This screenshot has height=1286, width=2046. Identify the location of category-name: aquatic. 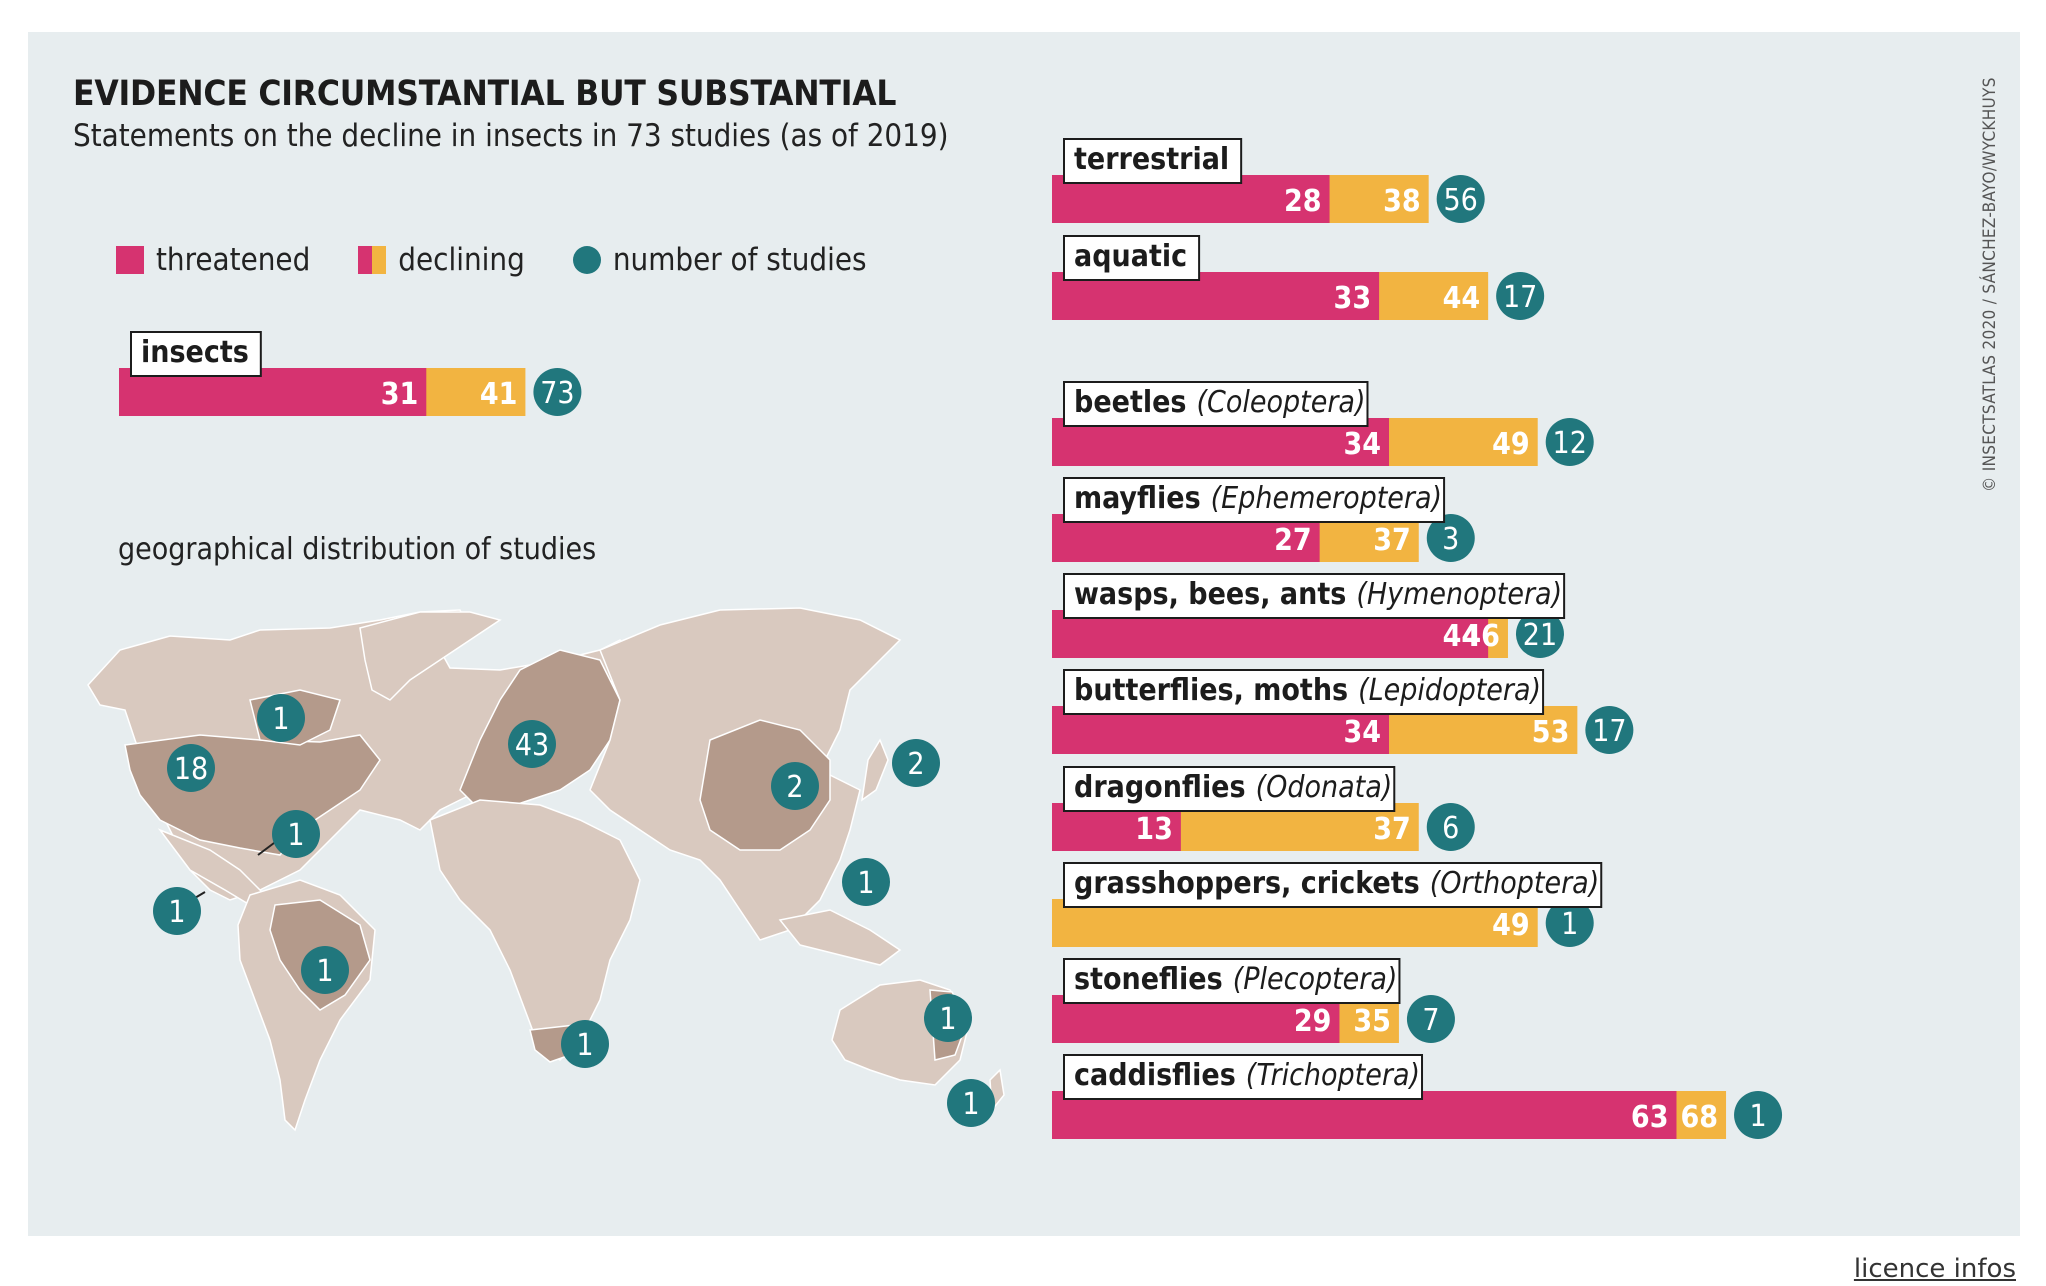
(1130, 256).